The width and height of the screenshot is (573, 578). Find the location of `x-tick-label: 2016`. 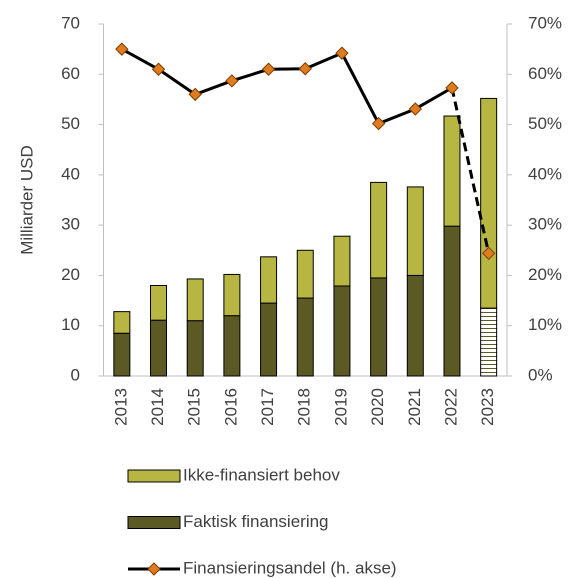

x-tick-label: 2016 is located at coordinates (230, 407).